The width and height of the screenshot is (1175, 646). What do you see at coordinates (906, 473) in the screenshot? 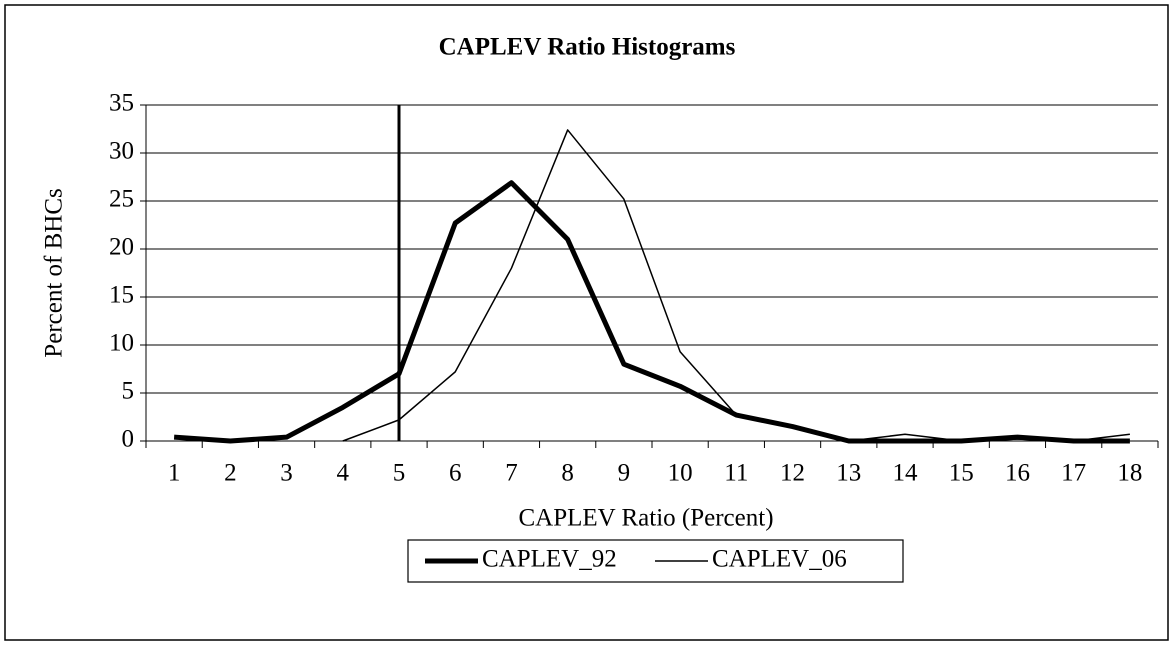
I see `x-tick-label: 14` at bounding box center [906, 473].